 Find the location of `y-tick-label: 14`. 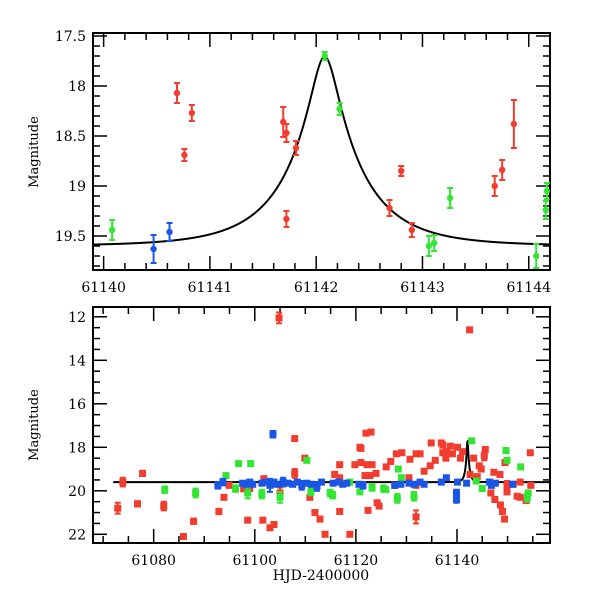

y-tick-label: 14 is located at coordinates (77, 361).